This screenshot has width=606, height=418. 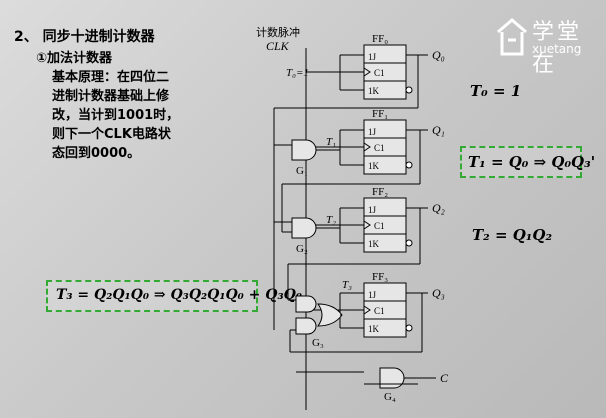 I want to click on q3-label: Q₃, so click(x=438, y=293).